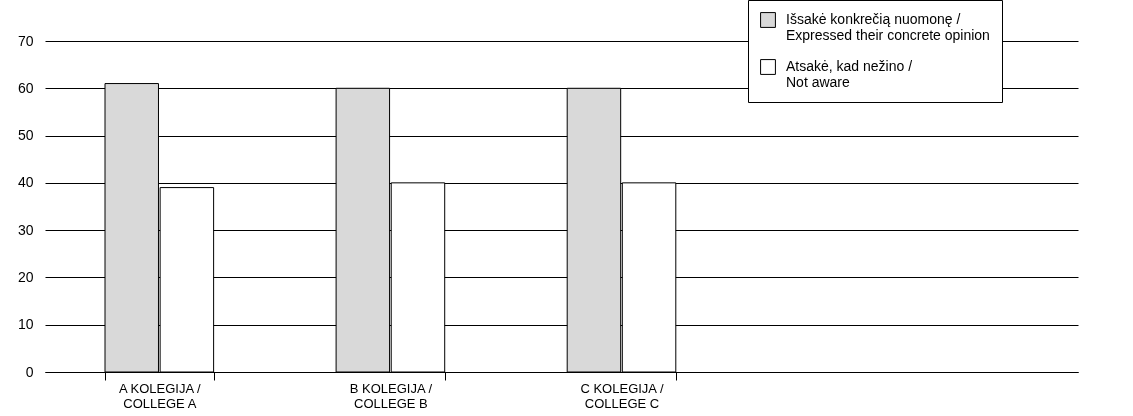 The height and width of the screenshot is (416, 1133). What do you see at coordinates (25, 324) in the screenshot?
I see `y-tick-label: 10` at bounding box center [25, 324].